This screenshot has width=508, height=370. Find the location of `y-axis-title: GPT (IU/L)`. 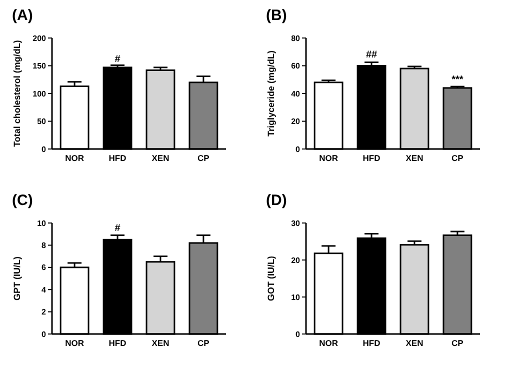

y-axis-title: GPT (IU/L) is located at coordinates (17, 278).